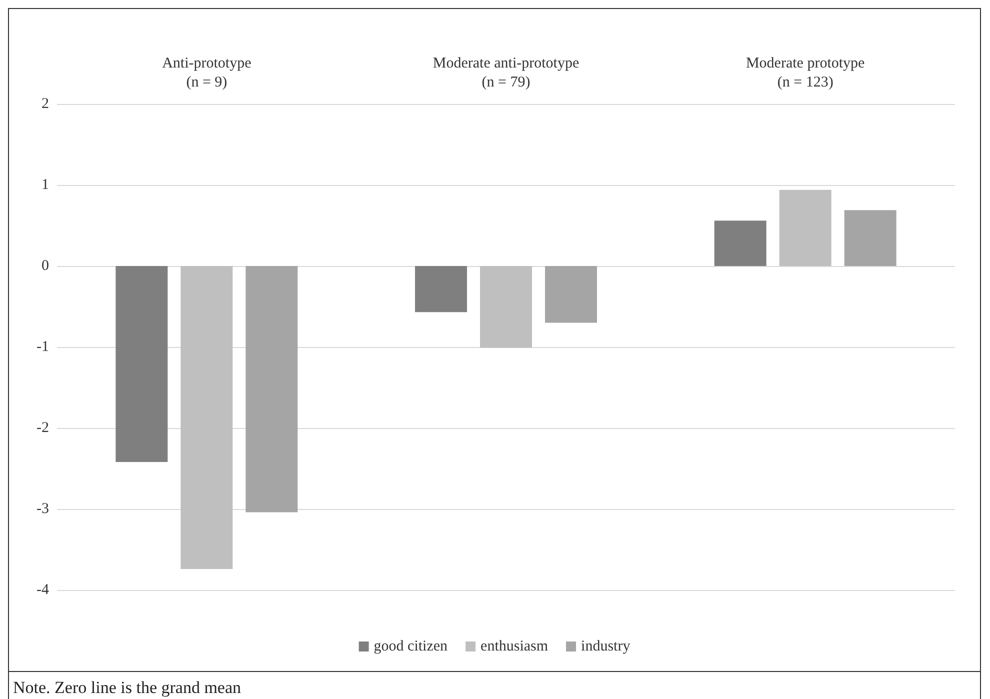 Image resolution: width=990 pixels, height=699 pixels. I want to click on y-tick-label: -2, so click(42, 428).